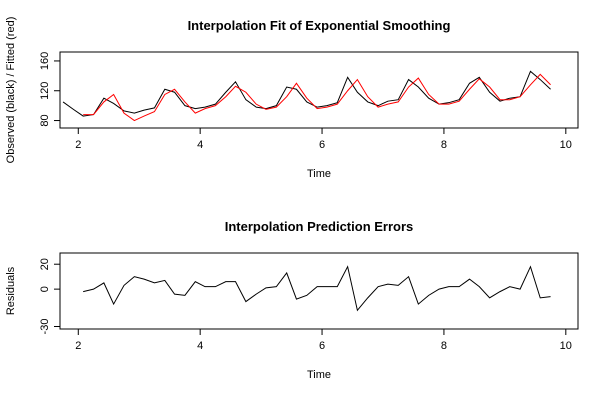 This screenshot has width=600, height=400. What do you see at coordinates (45, 91) in the screenshot?
I see `y-tick-label: 120` at bounding box center [45, 91].